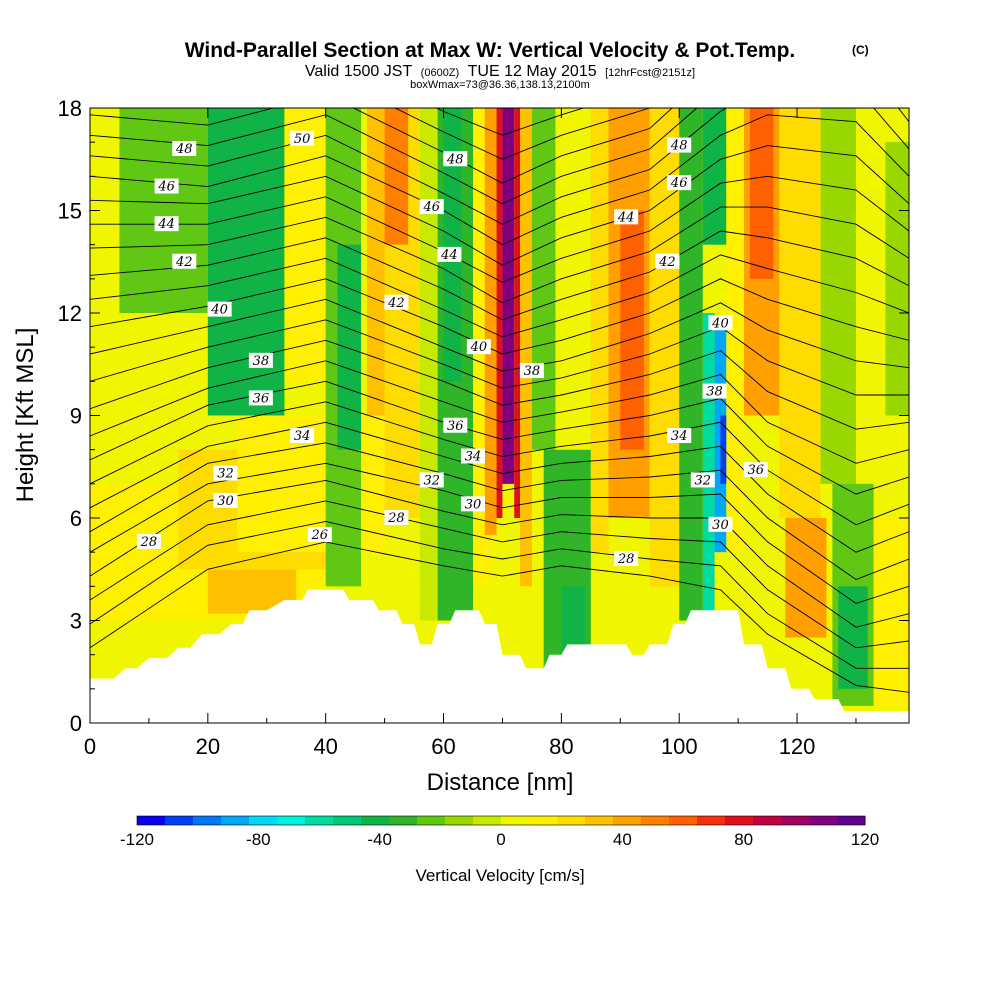 The width and height of the screenshot is (1000, 1000). Describe the element at coordinates (379, 839) in the screenshot. I see `colorbar-tick-label: -40` at that location.